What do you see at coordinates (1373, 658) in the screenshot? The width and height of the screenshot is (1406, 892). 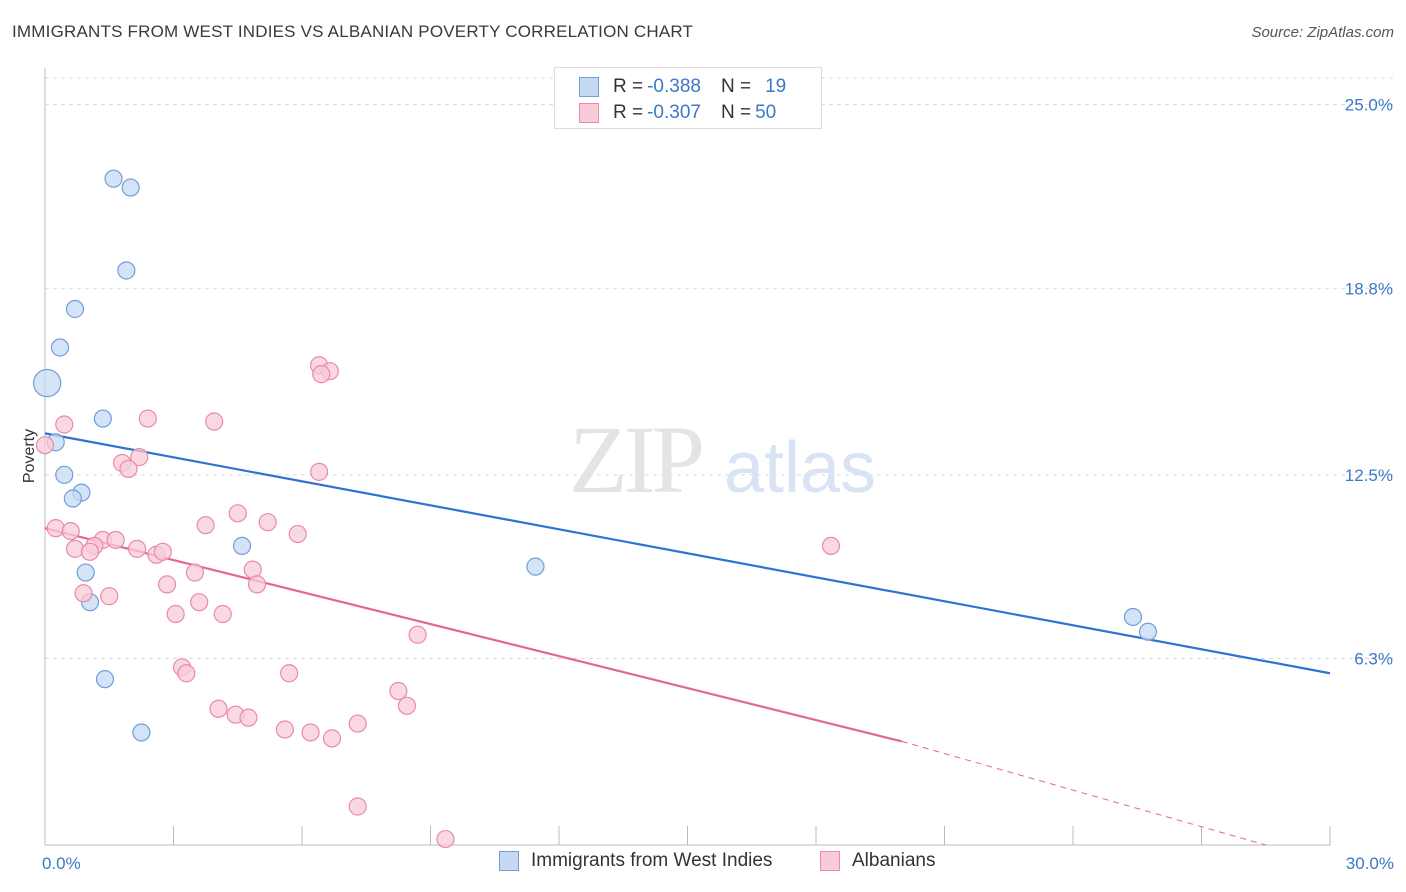 I see `y-tick-label: 6.3%` at bounding box center [1373, 658].